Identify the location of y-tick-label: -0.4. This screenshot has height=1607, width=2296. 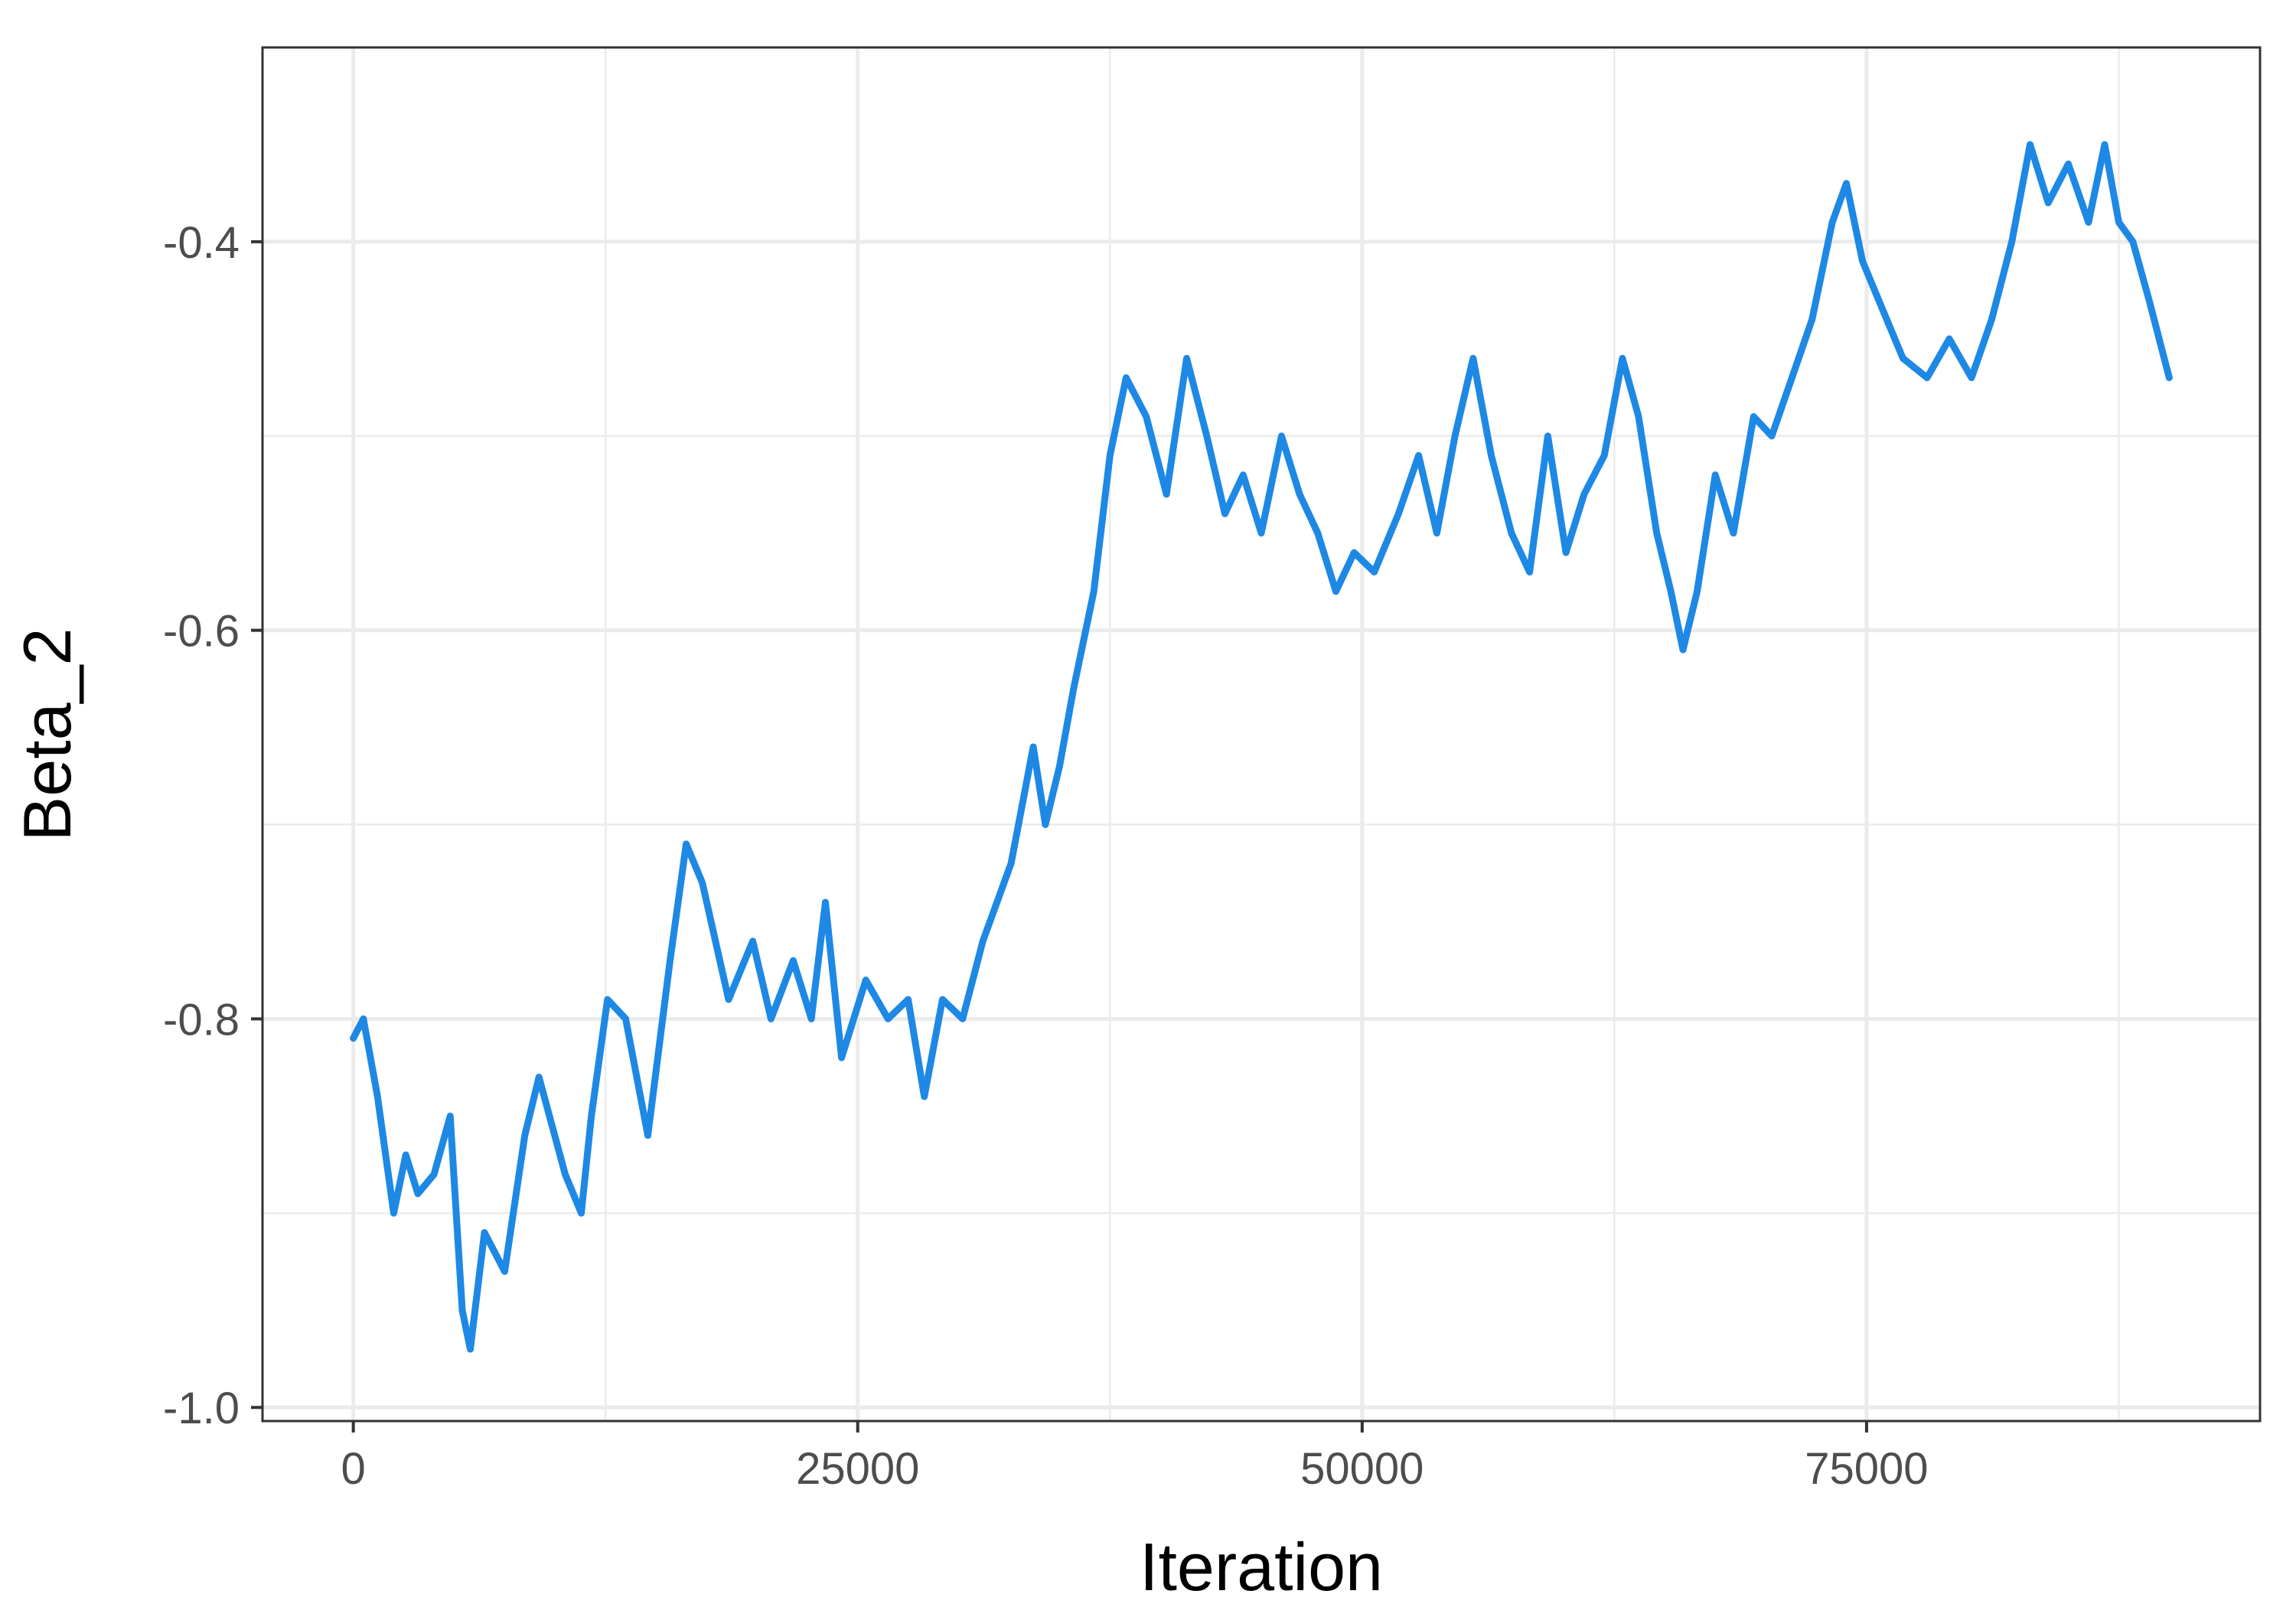
(201, 243).